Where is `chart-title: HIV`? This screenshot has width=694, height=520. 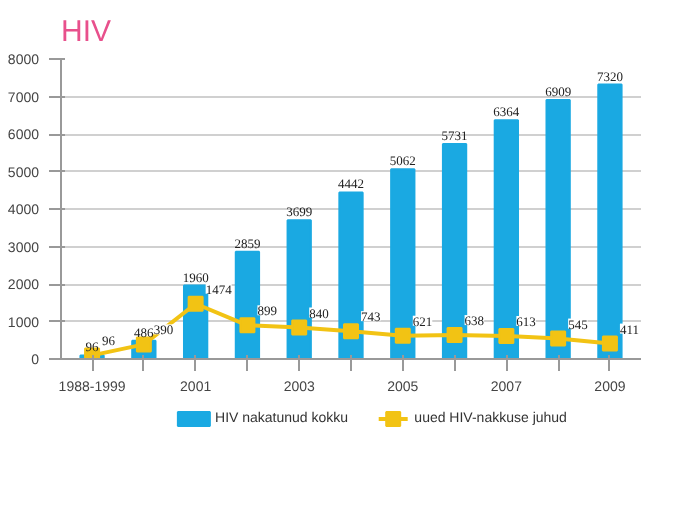 chart-title: HIV is located at coordinates (86, 32).